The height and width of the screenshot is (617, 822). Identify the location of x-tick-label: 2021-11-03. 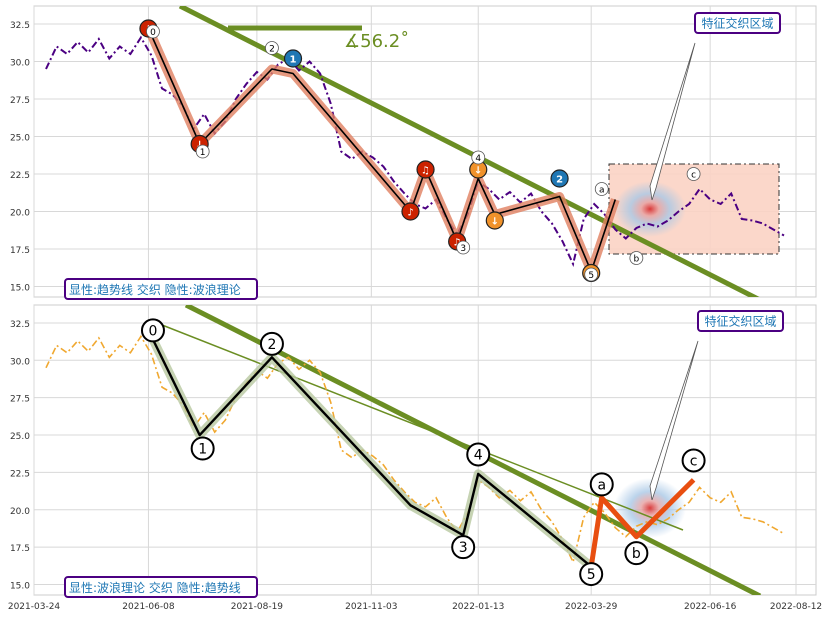
(371, 607).